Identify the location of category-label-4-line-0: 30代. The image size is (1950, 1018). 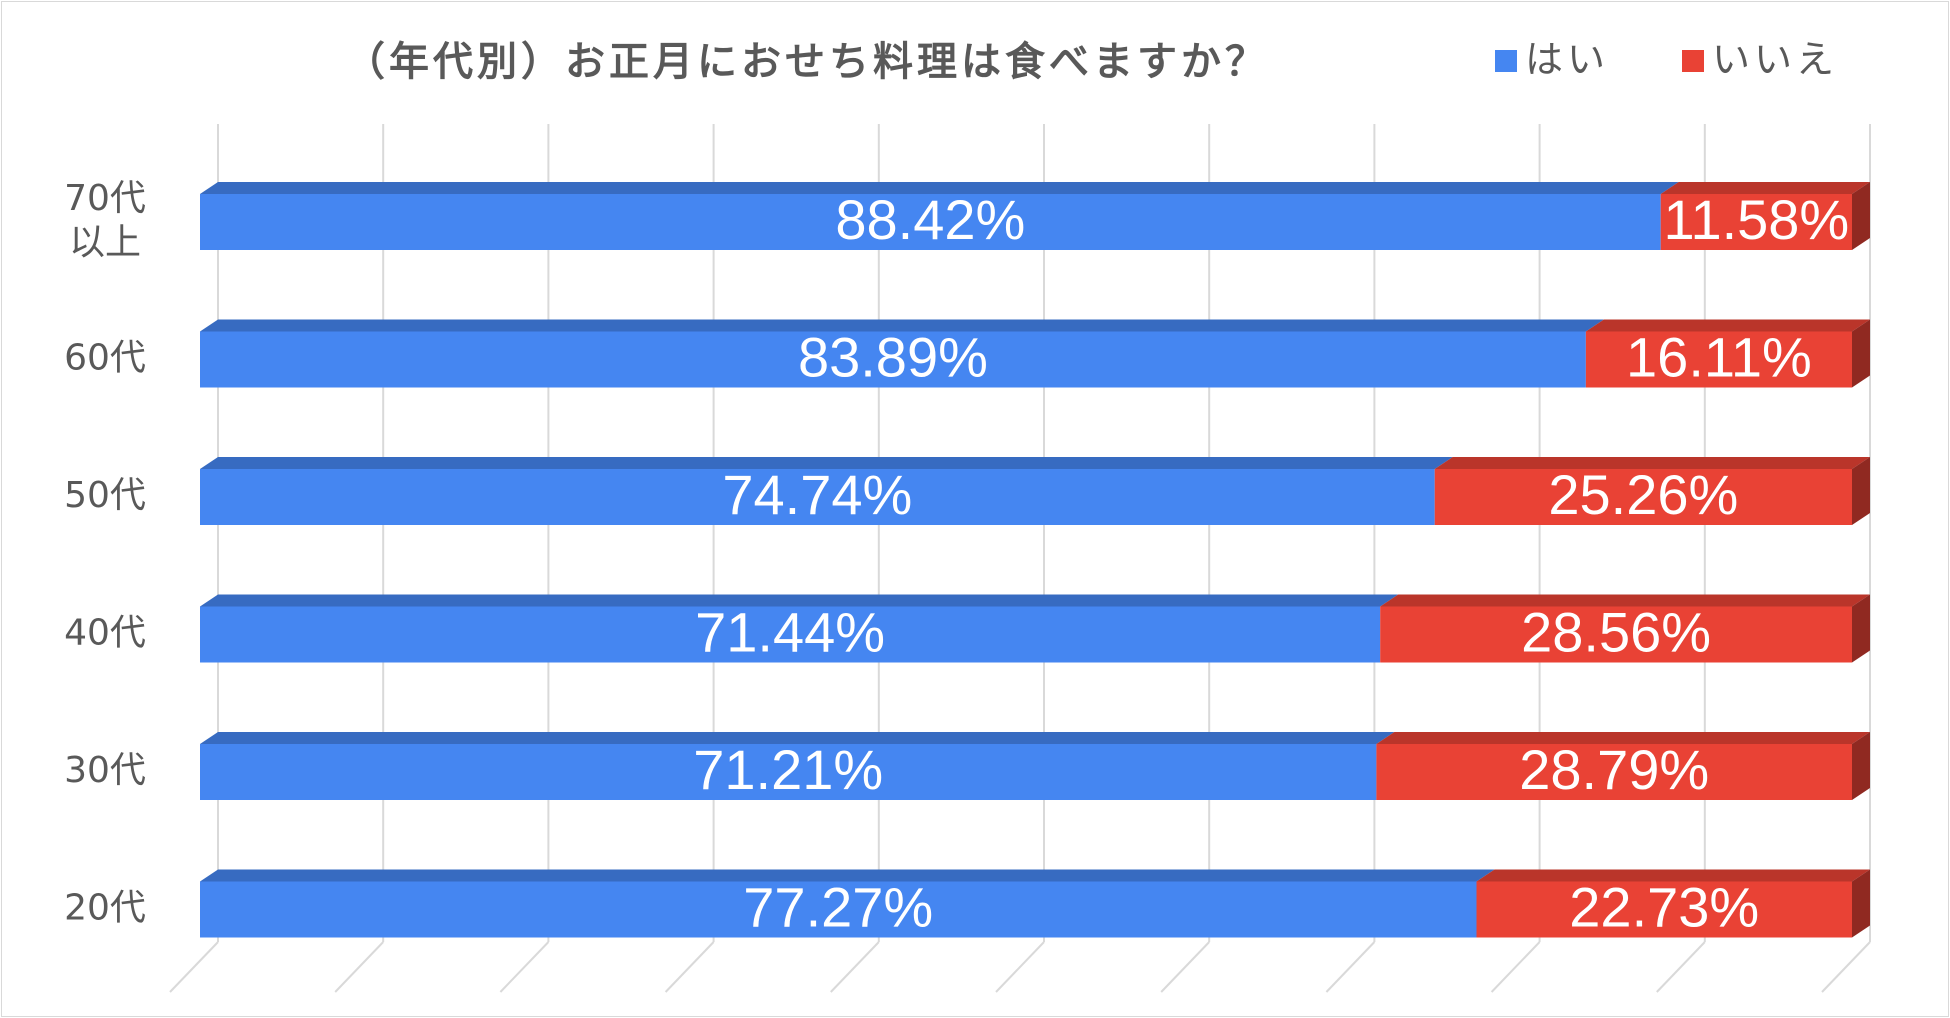
(105, 770).